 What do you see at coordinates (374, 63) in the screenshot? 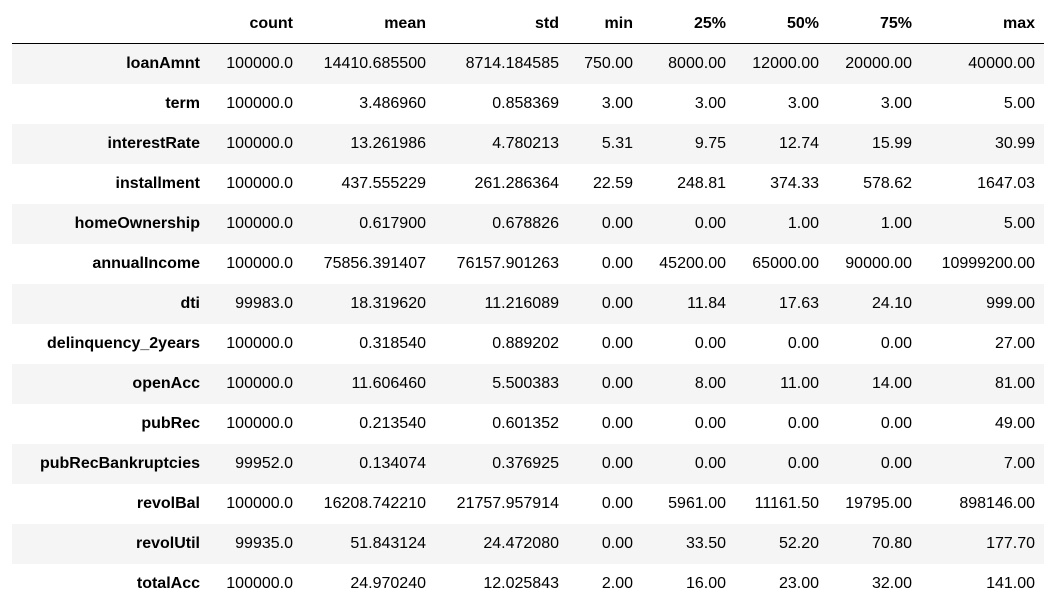
I see `cell-mean: 14410.685500` at bounding box center [374, 63].